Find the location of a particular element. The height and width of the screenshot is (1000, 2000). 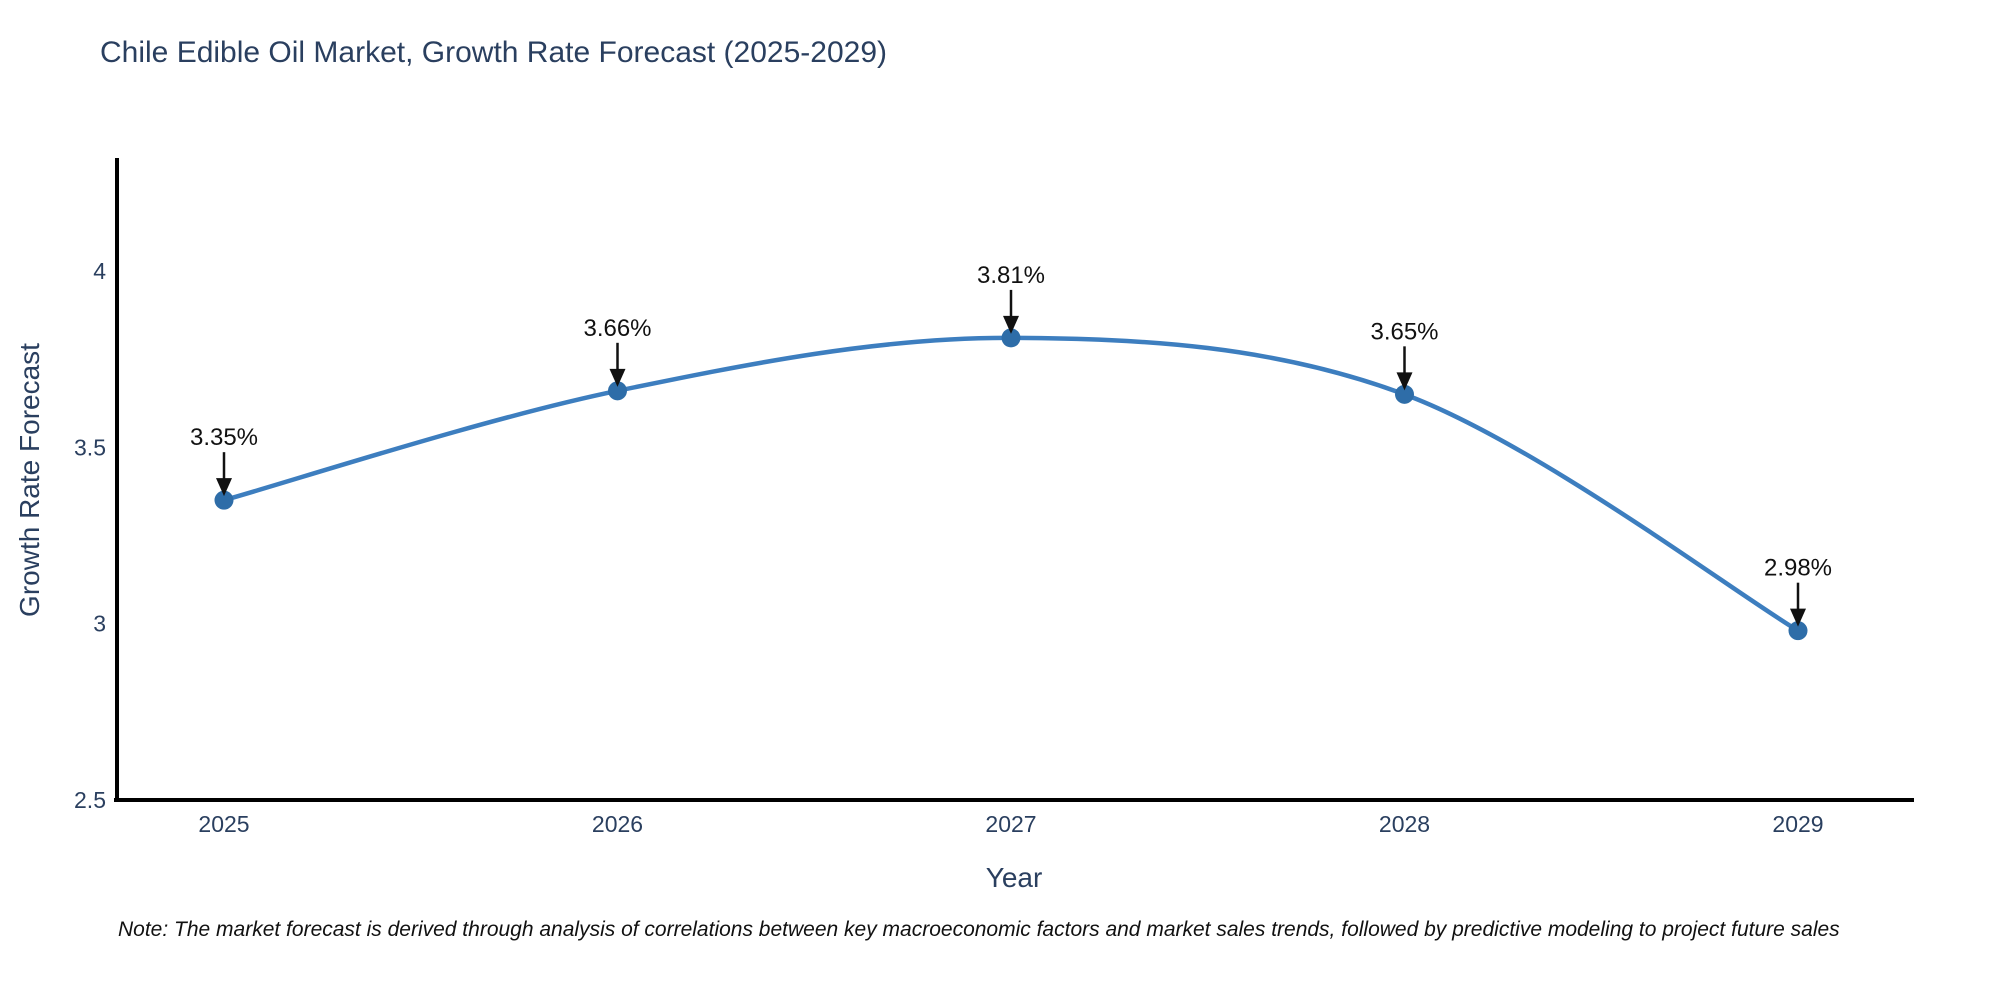

point-annotation-label: 2.98% is located at coordinates (1798, 568).